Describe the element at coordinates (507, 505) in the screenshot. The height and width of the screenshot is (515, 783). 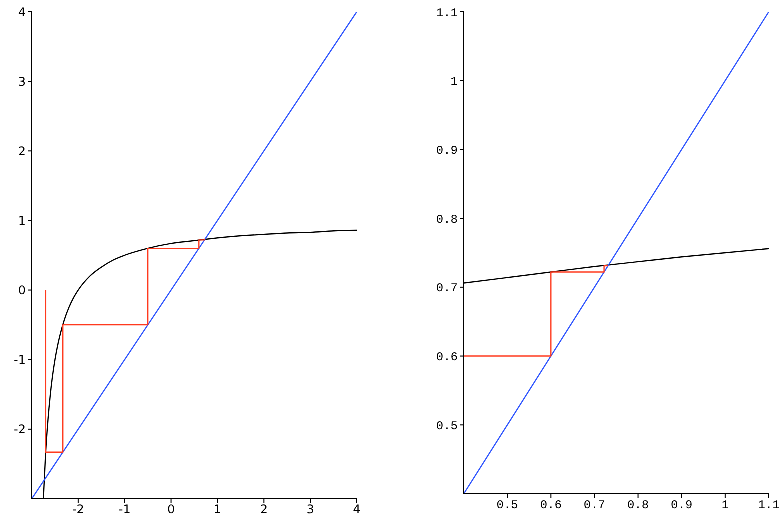
I see `x-tick-label: 0.5` at that location.